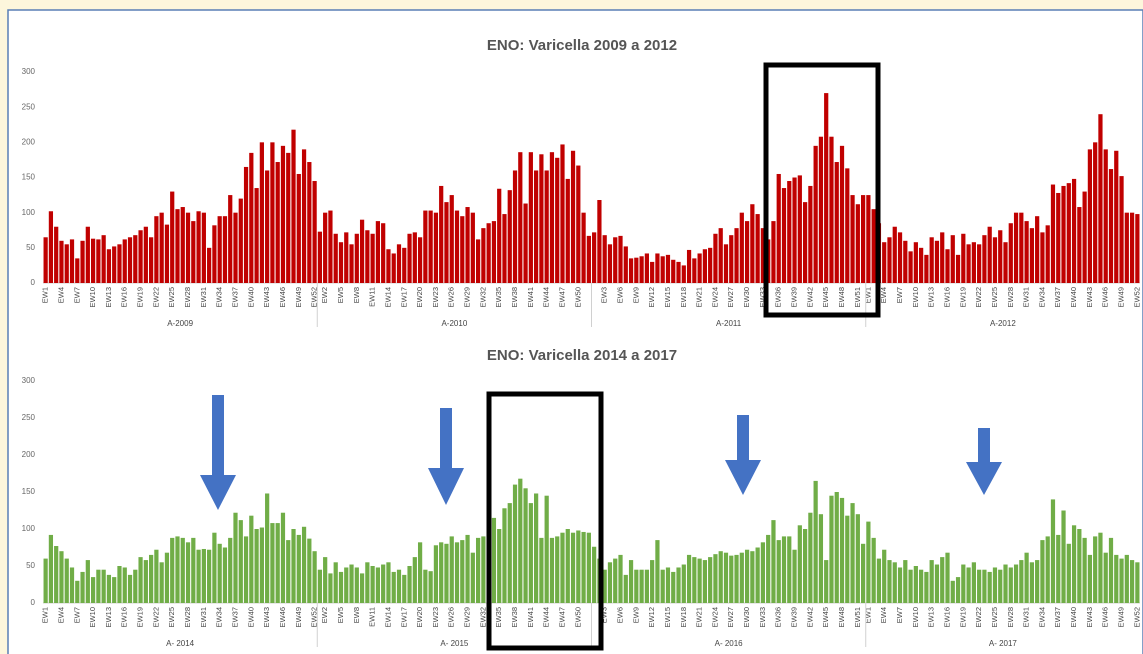 The height and width of the screenshot is (654, 1143). What do you see at coordinates (482, 297) in the screenshot?
I see `x-tick-label: EW32` at bounding box center [482, 297].